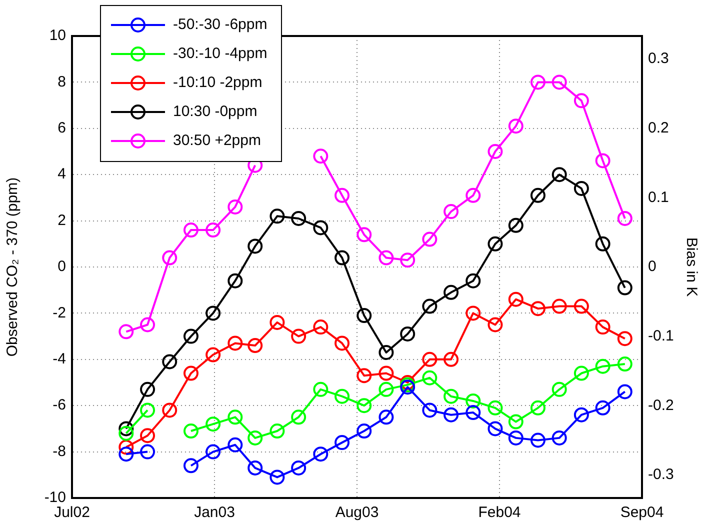 The image size is (706, 528). I want to click on legend-label: 30:50 +2ppm, so click(217, 140).